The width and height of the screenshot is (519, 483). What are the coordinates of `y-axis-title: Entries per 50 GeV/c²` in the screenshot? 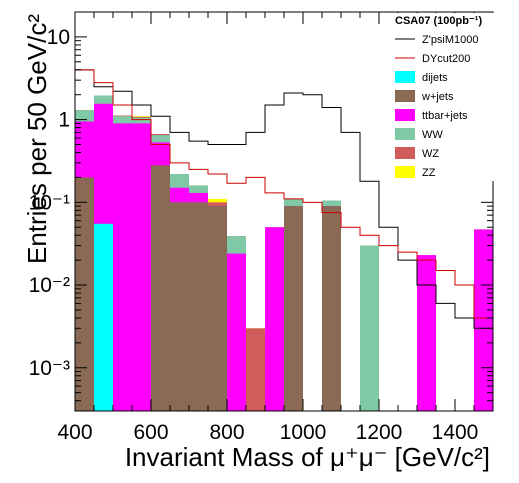 It's located at (37, 139).